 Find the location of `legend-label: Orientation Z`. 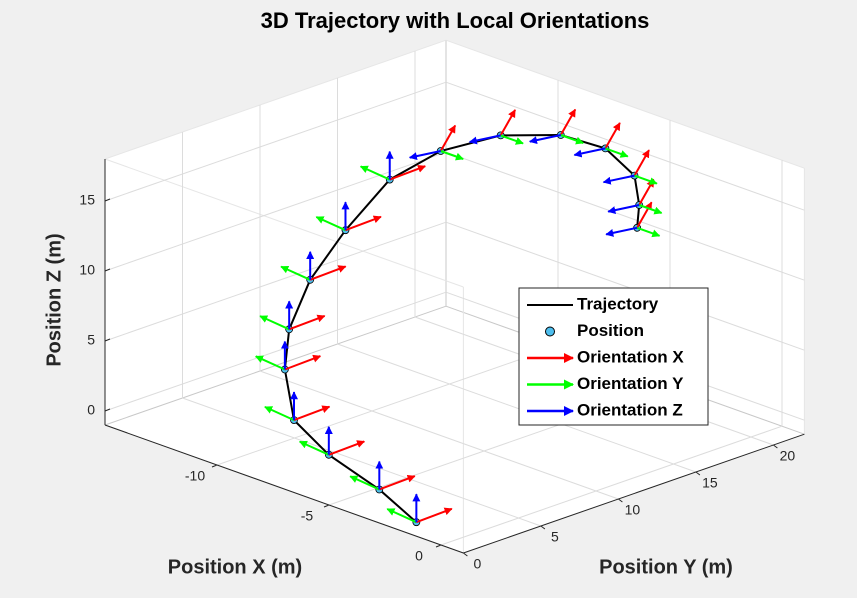

legend-label: Orientation Z is located at coordinates (630, 409).